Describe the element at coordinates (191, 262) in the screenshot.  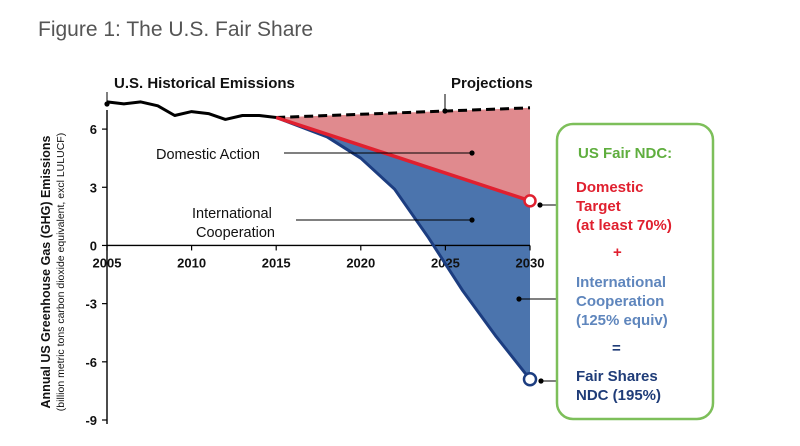
I see `x-tick-label: 2010` at that location.